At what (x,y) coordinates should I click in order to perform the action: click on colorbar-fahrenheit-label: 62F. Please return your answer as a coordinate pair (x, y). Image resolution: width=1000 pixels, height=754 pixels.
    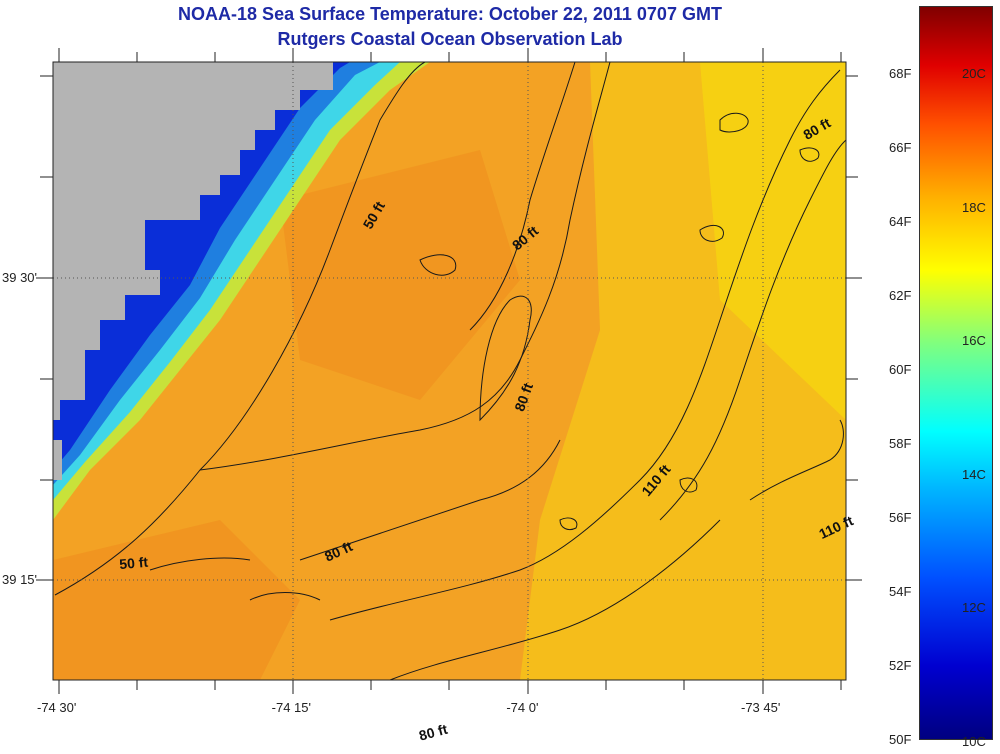
    Looking at the image, I should click on (900, 295).